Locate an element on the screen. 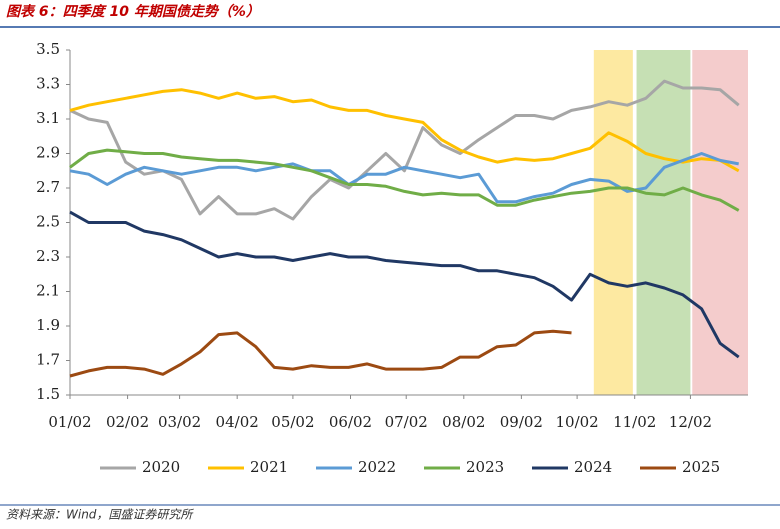  y-tick-label: 2.3 is located at coordinates (48, 256).